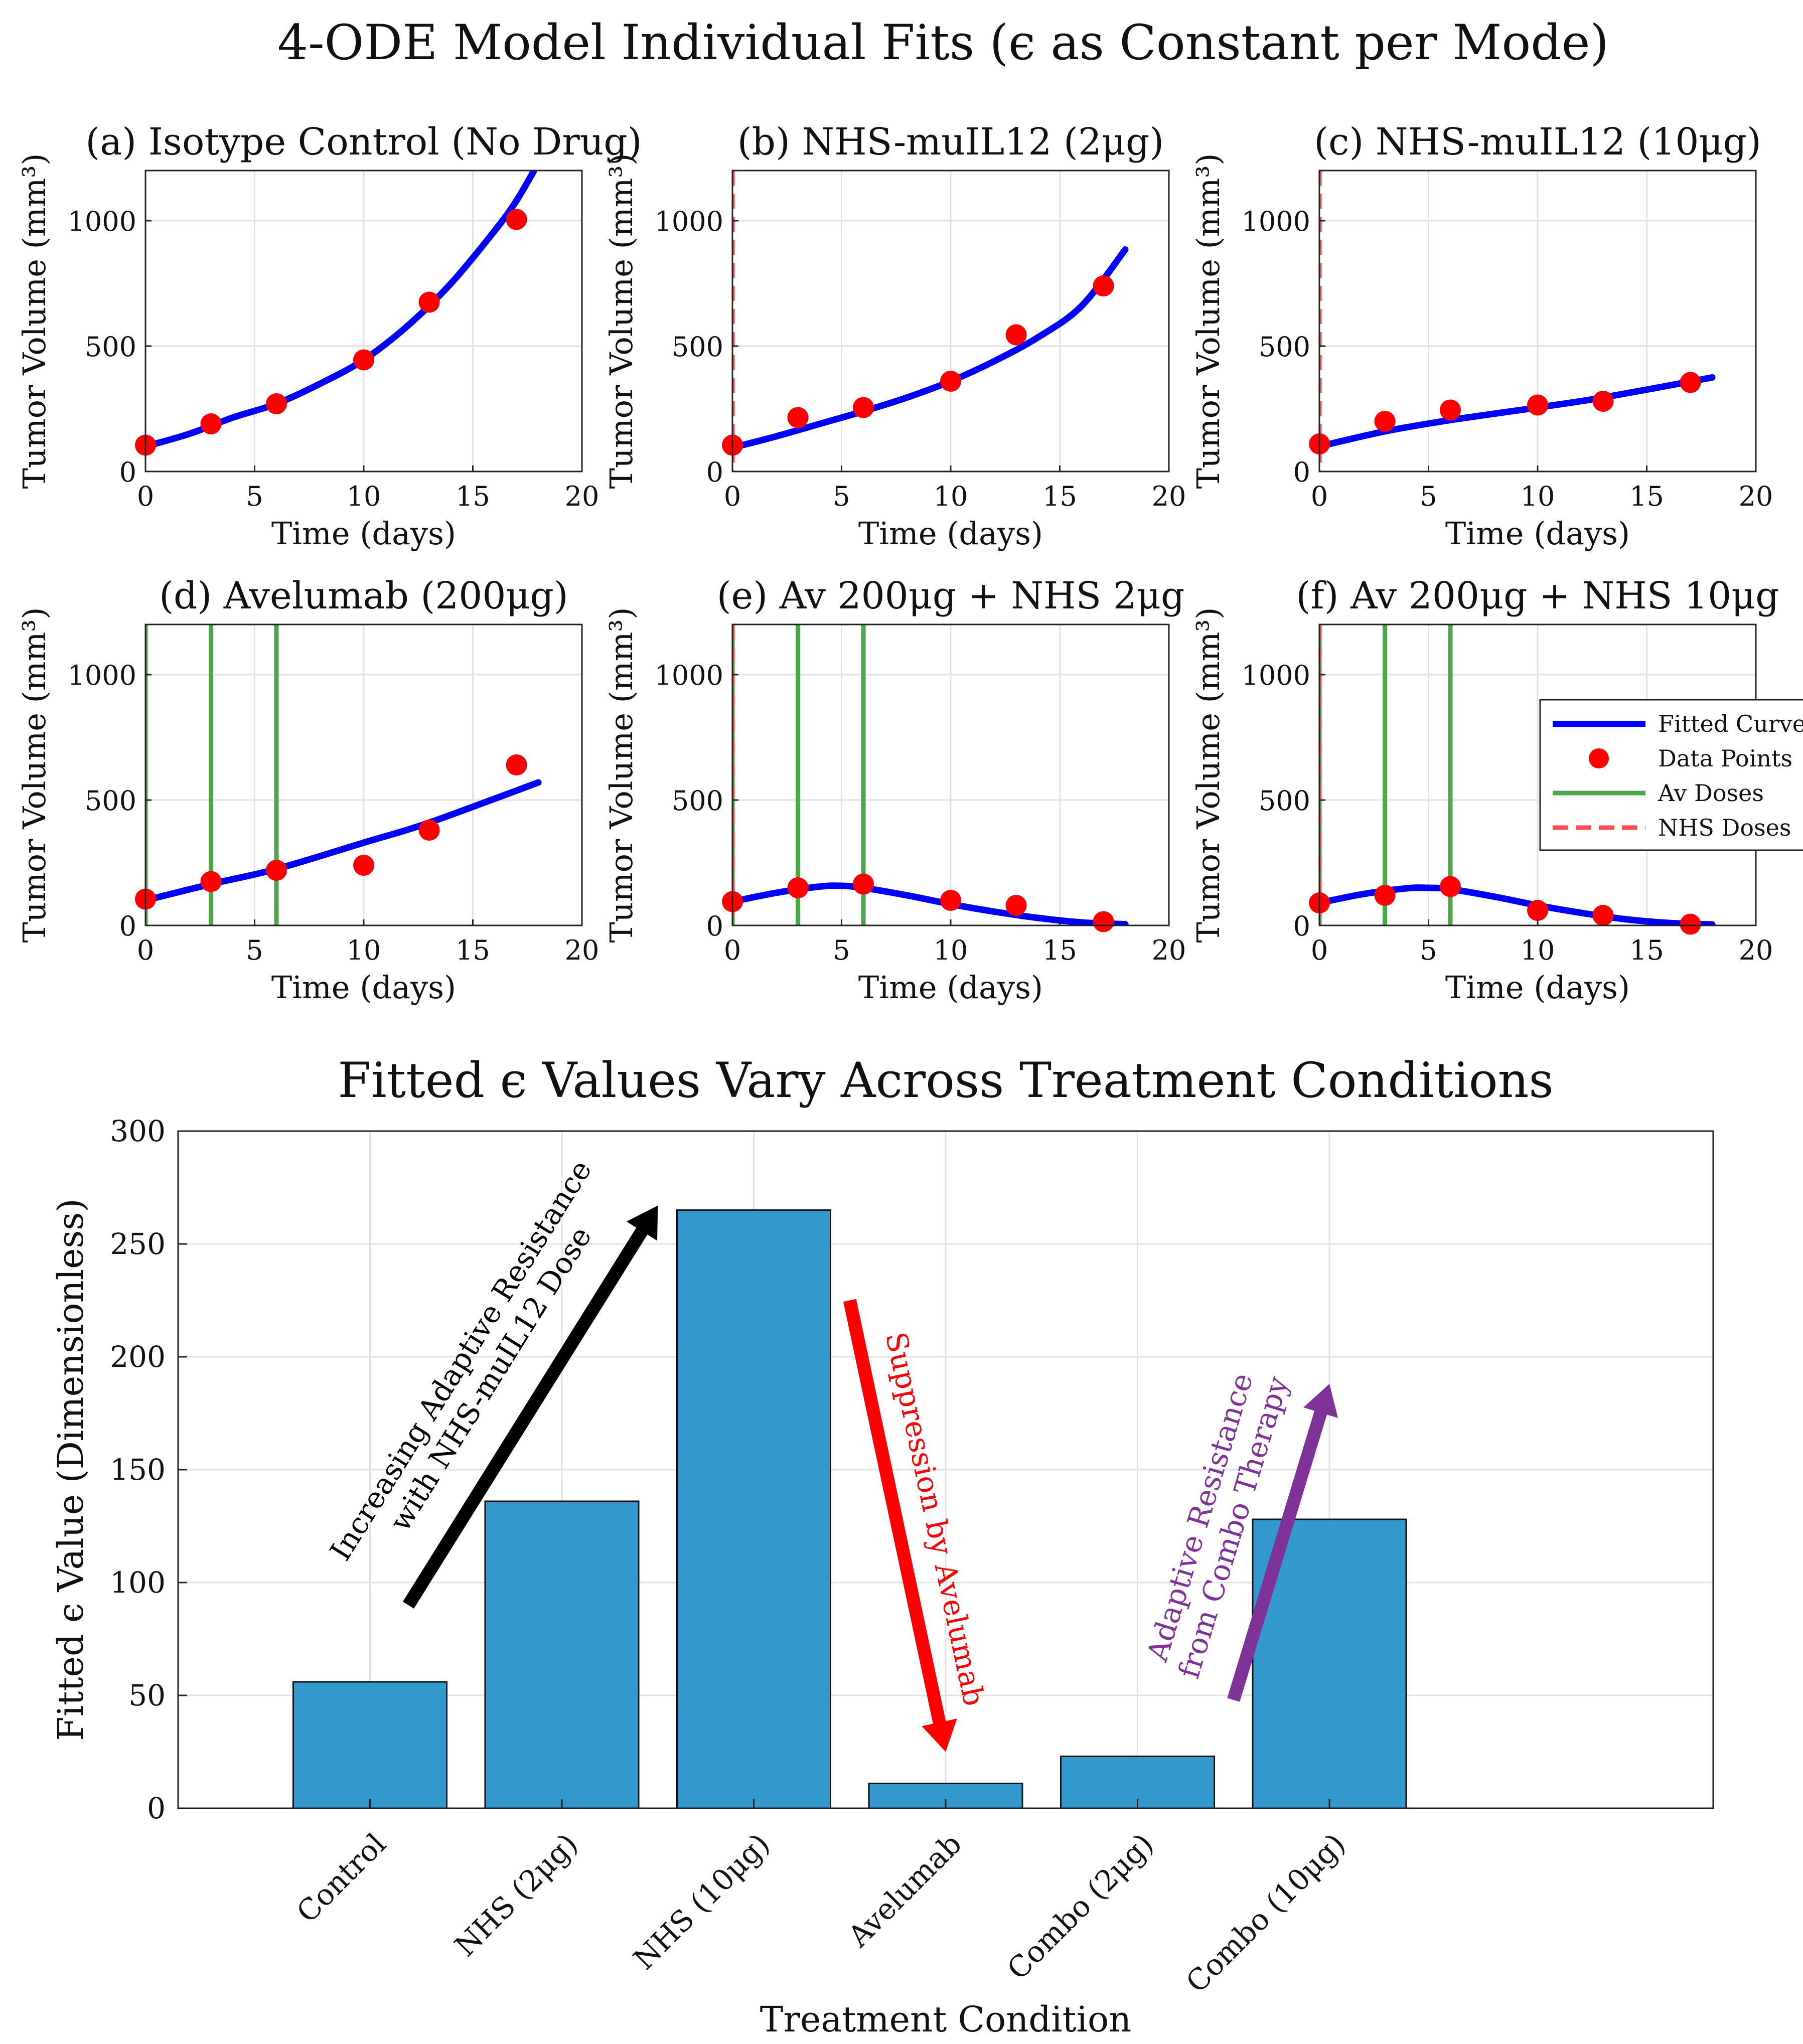 The height and width of the screenshot is (2044, 1803). I want to click on bar-y-tick-label: 50, so click(147, 1695).